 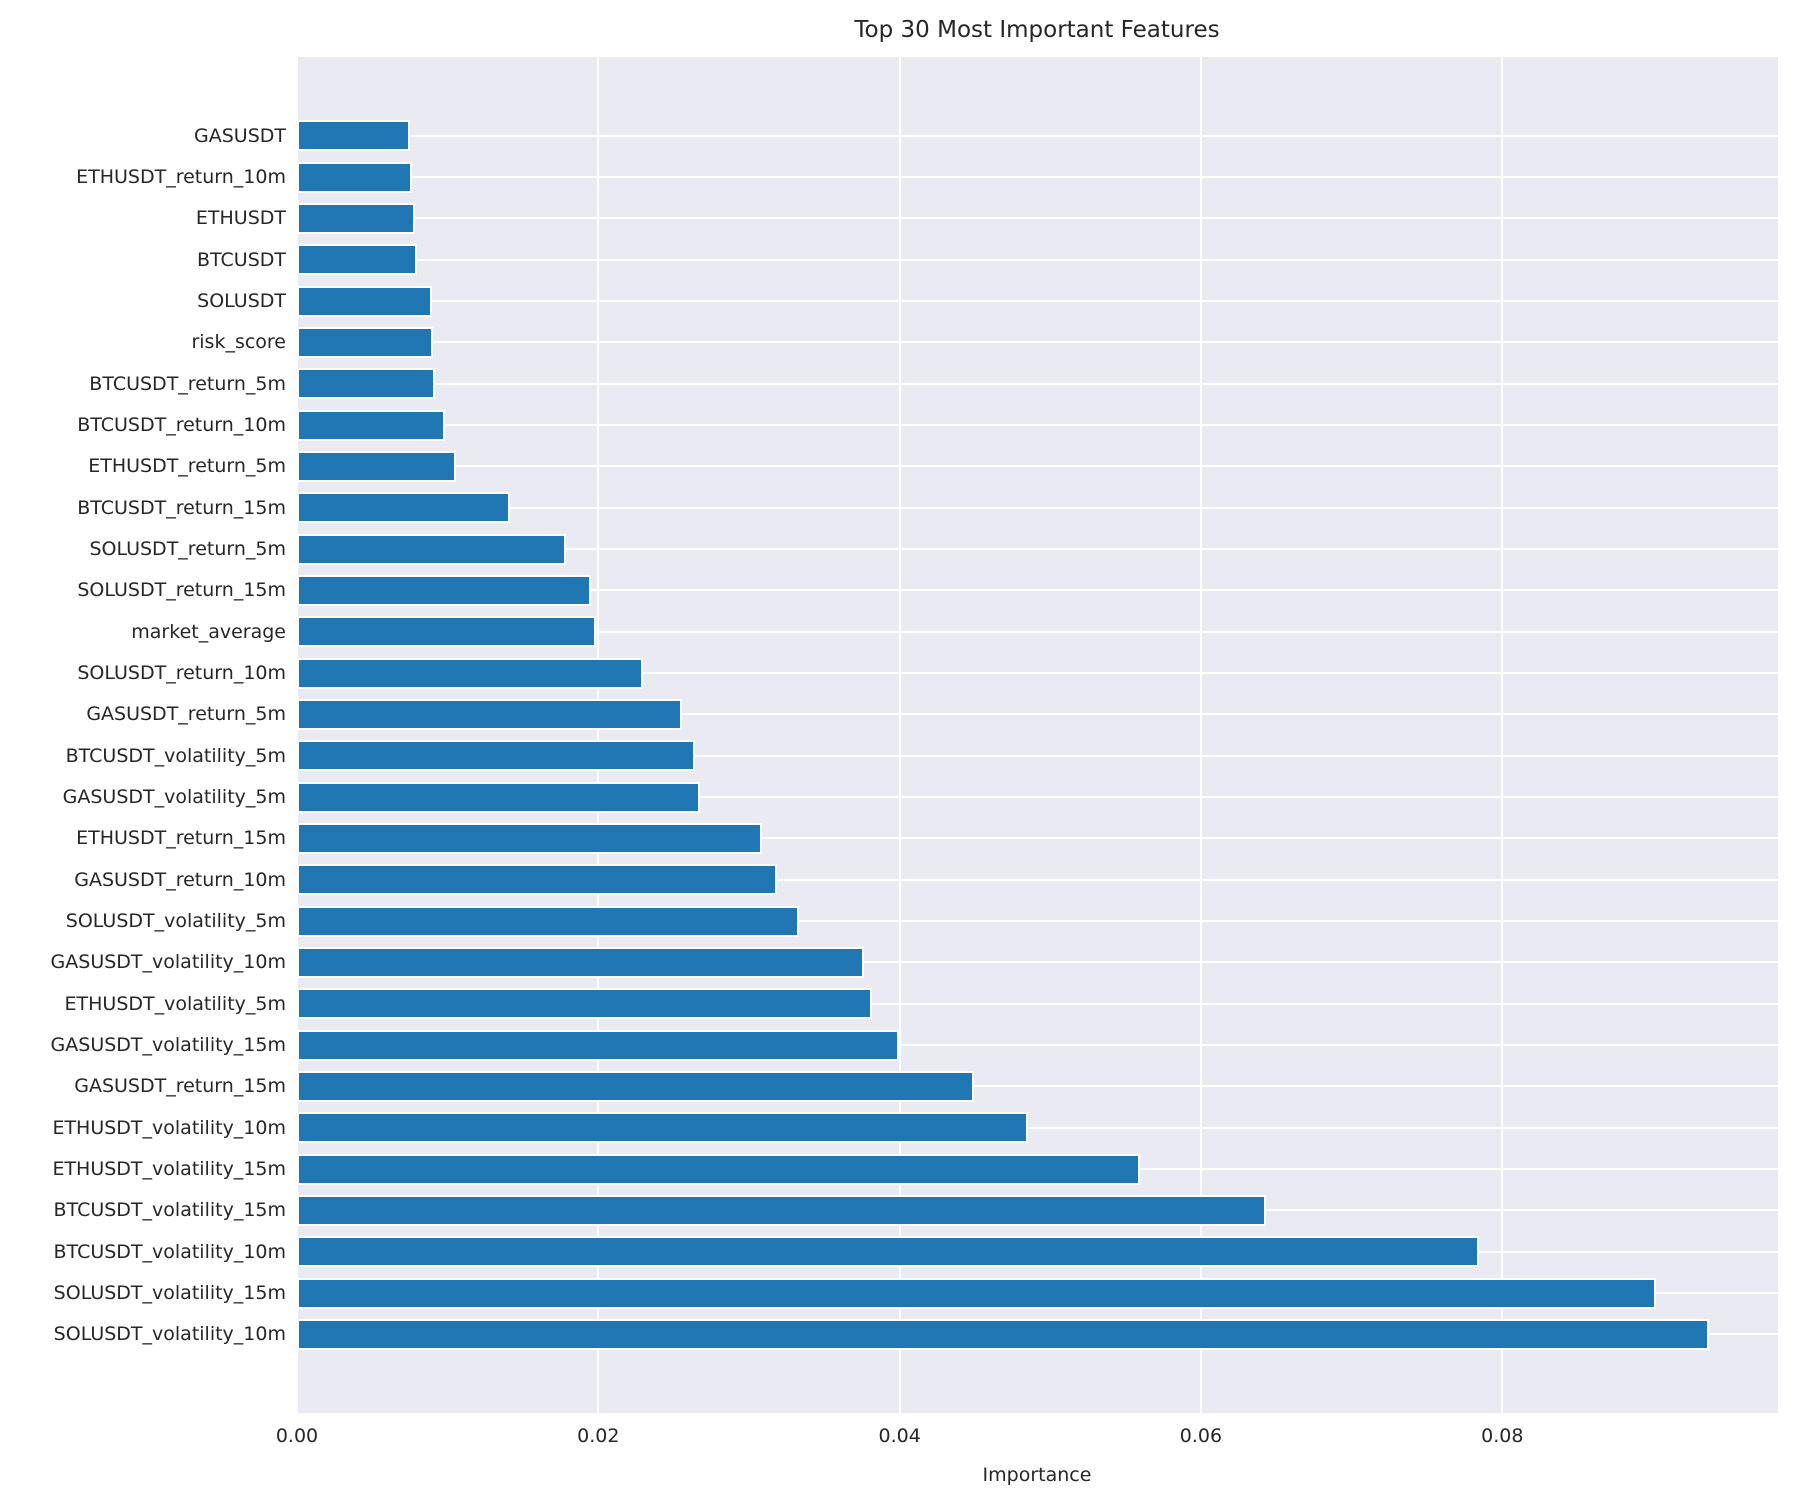 I want to click on bar-risk_score, so click(x=365, y=342).